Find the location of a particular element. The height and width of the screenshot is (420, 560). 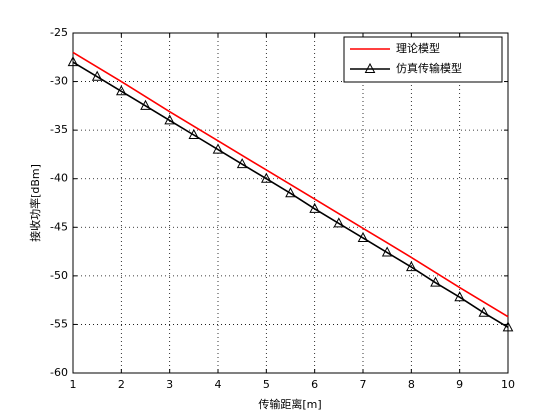

x-axis-label: 传输距离[m] is located at coordinates (289, 404).